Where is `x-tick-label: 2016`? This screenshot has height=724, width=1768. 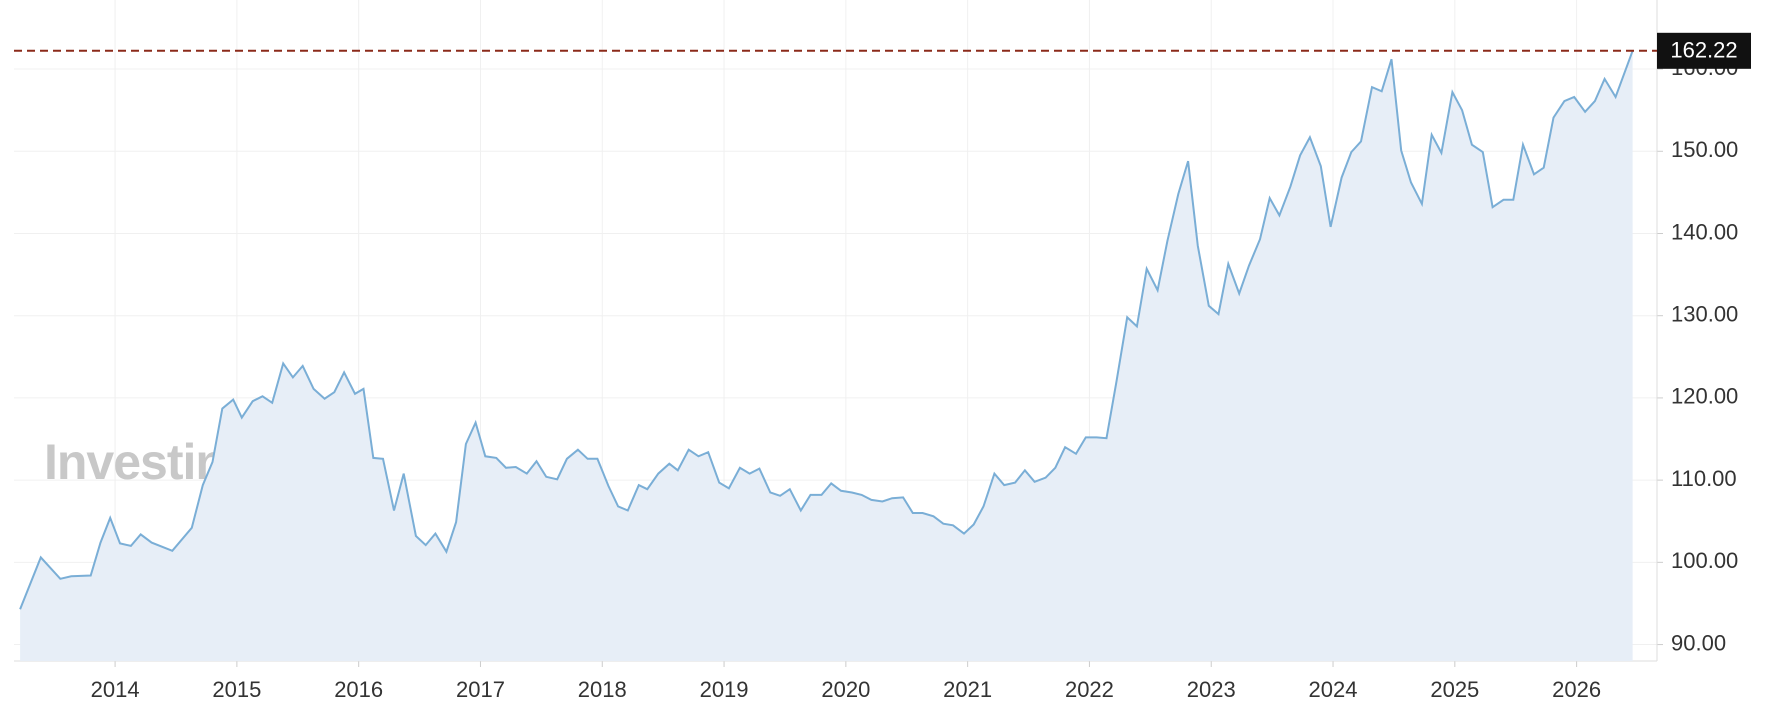 x-tick-label: 2016 is located at coordinates (358, 689).